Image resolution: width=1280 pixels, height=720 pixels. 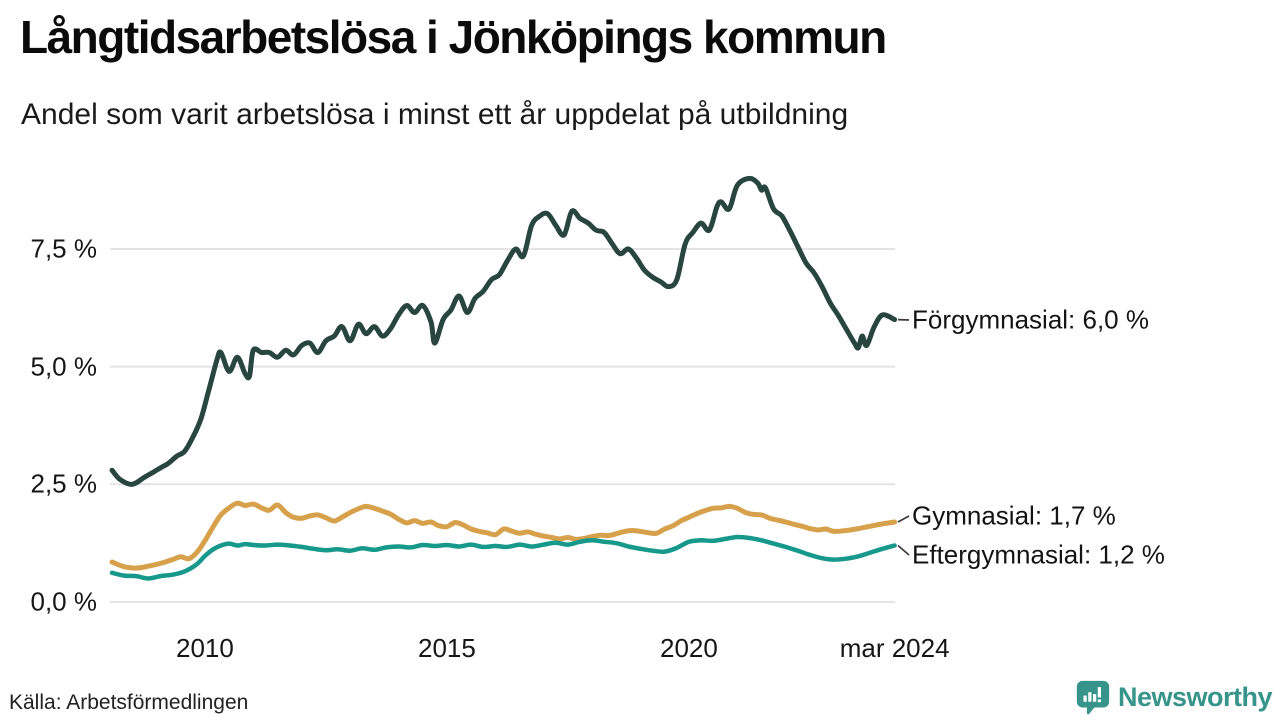 I want to click on chart-title: Långtidsarbetslösa i Jönköpings kommun, so click(x=453, y=37).